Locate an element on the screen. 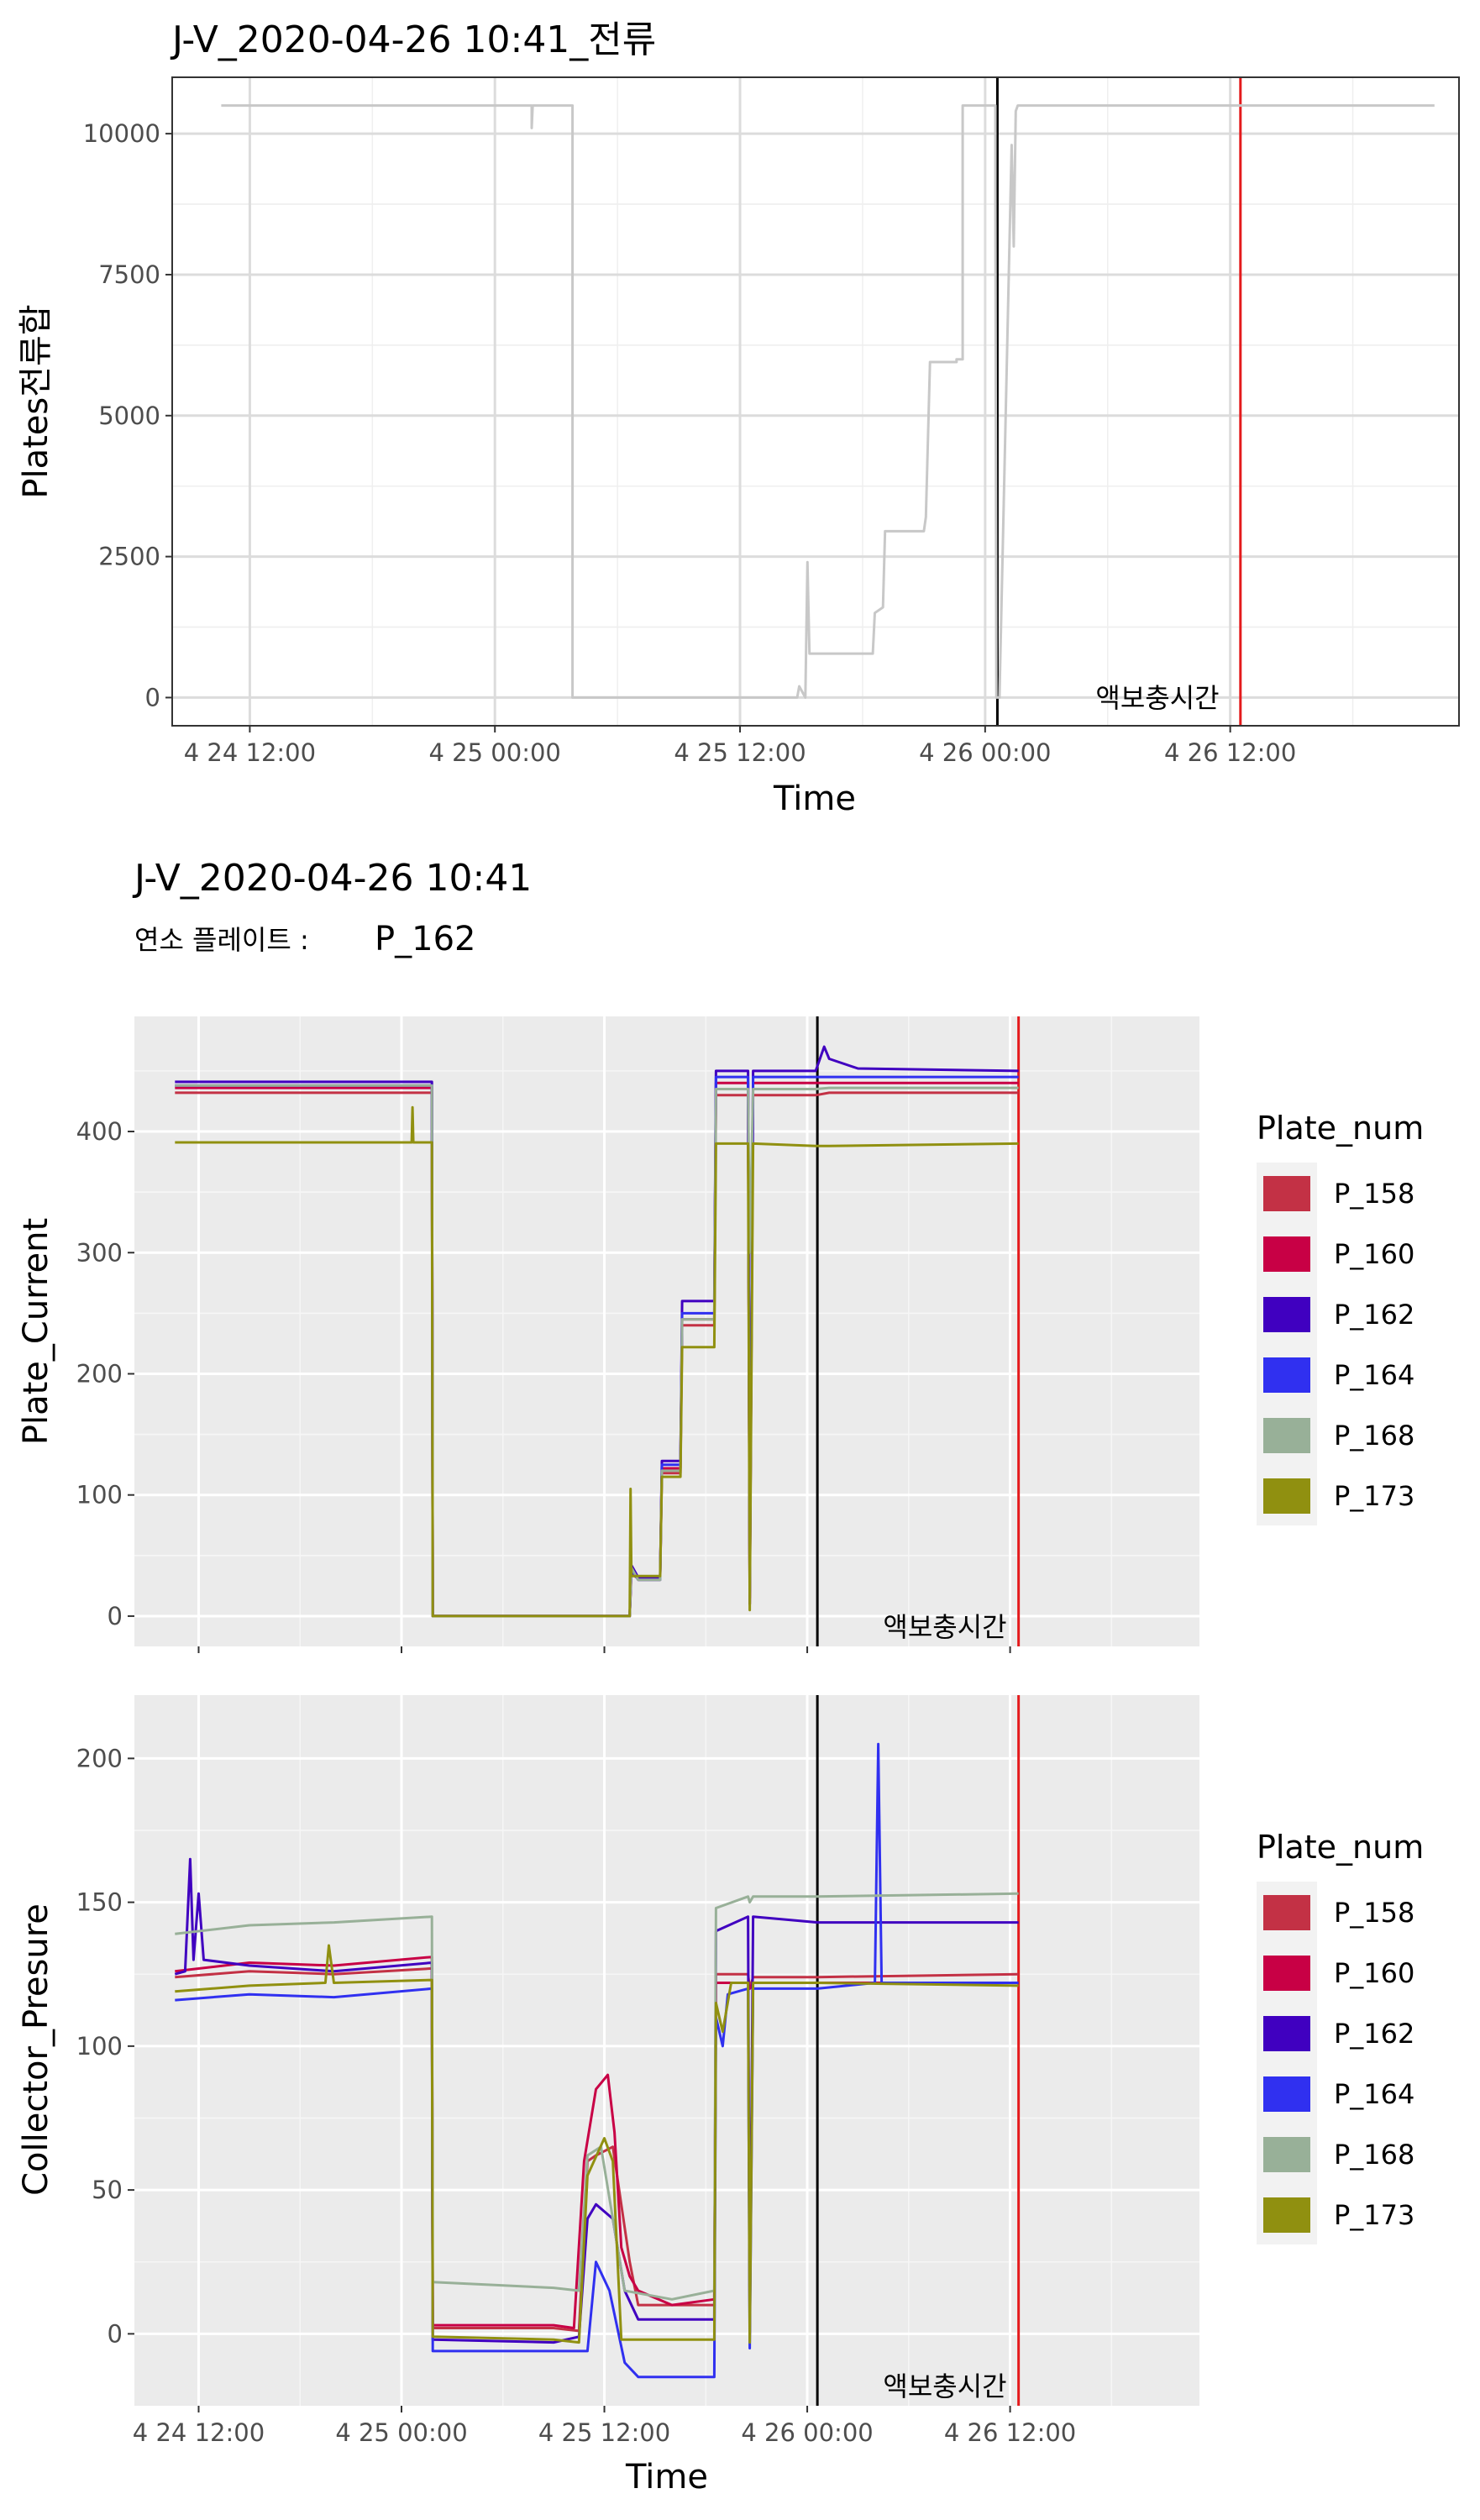 This screenshot has height=2520, width=1480. chart3-y-axis-title: Collector_Presure is located at coordinates (36, 2049).